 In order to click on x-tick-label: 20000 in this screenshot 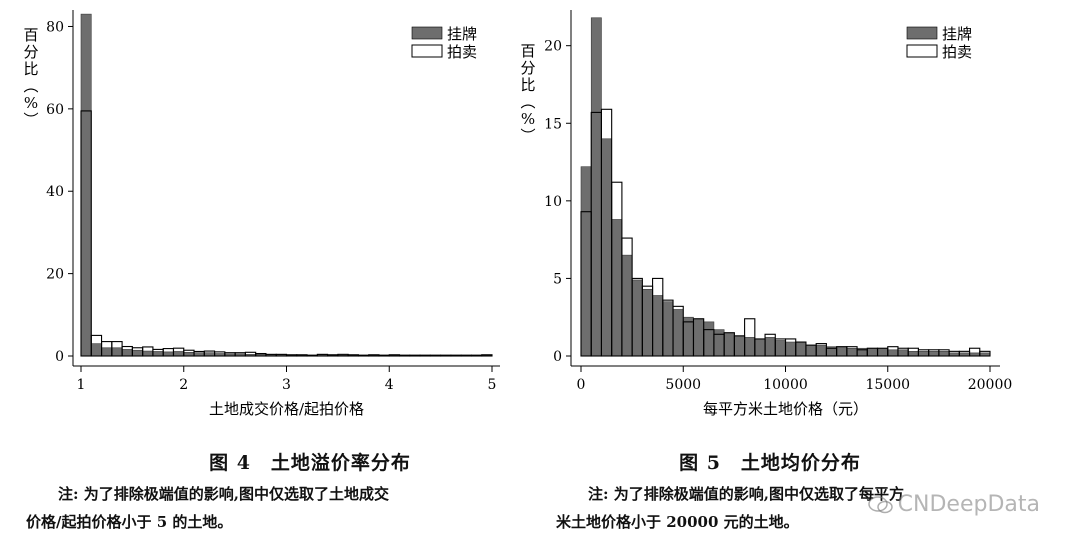, I will do `click(990, 385)`.